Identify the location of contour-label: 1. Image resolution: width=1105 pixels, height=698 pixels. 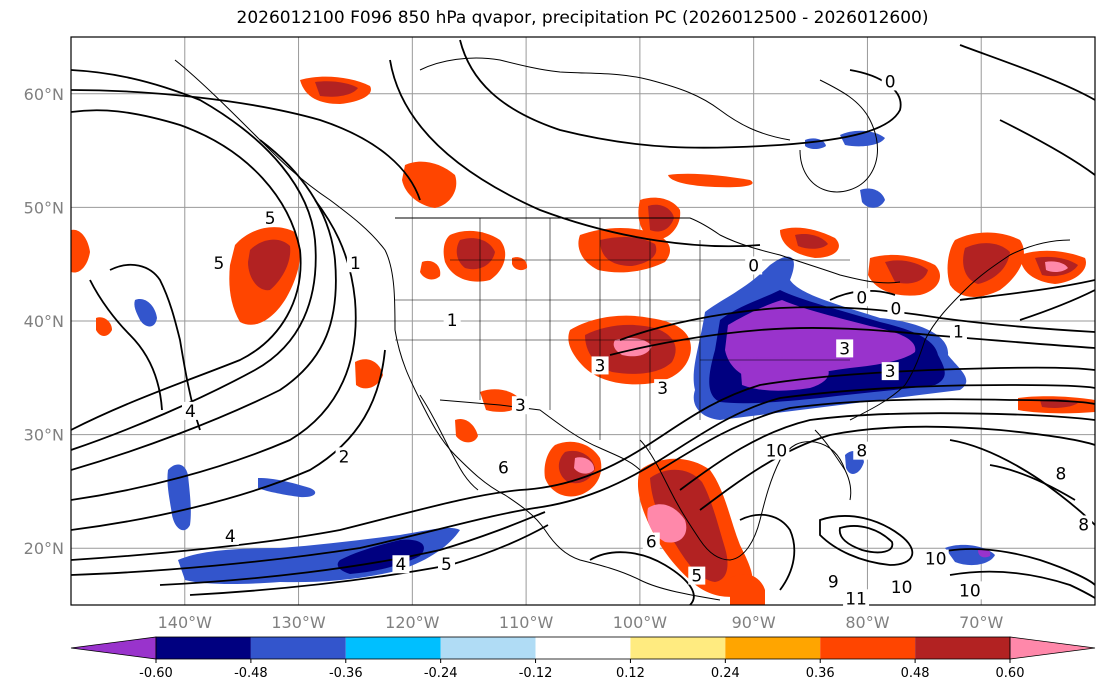
(355, 264).